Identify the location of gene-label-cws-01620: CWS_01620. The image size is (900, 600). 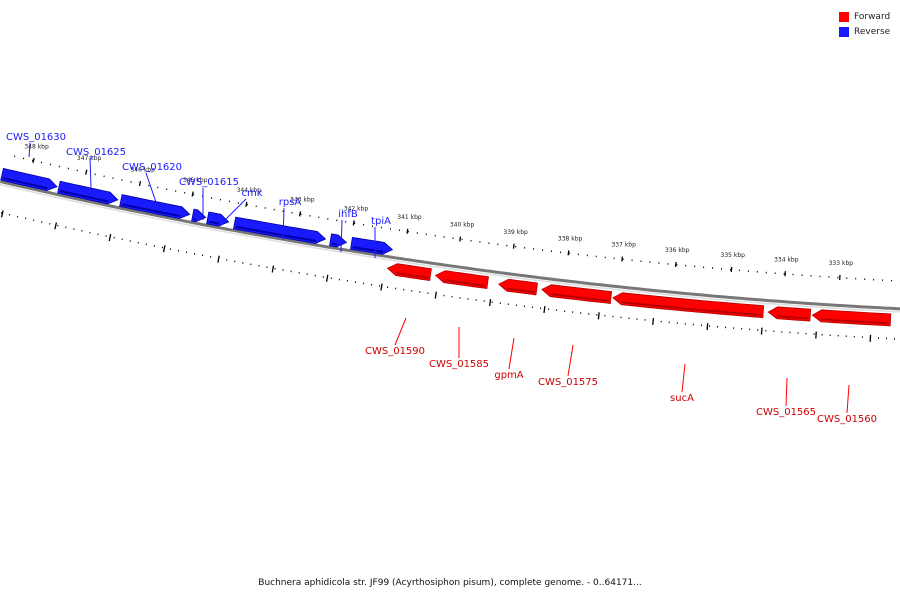
(152, 167).